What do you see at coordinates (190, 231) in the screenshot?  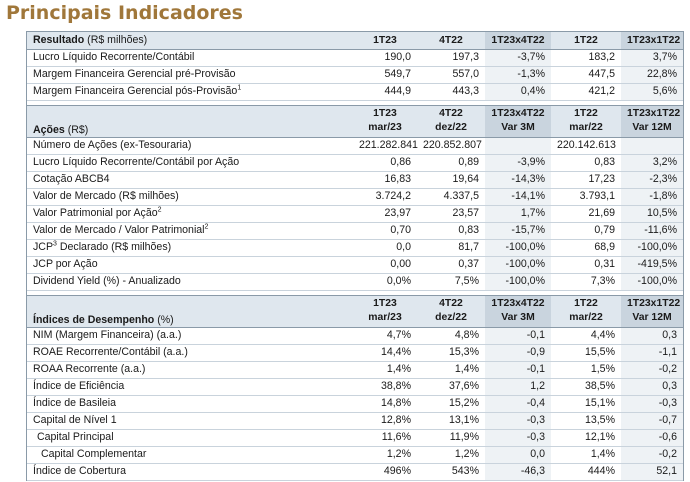 I see `row-label: Valor de Mercado / Valor Patrimonial2` at bounding box center [190, 231].